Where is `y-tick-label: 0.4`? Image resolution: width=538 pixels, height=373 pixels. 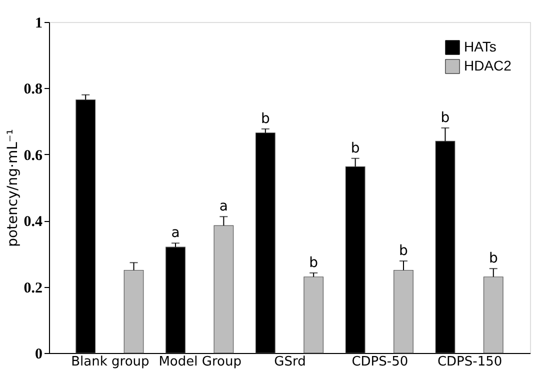 y-tick-label: 0.4 is located at coordinates (33, 222).